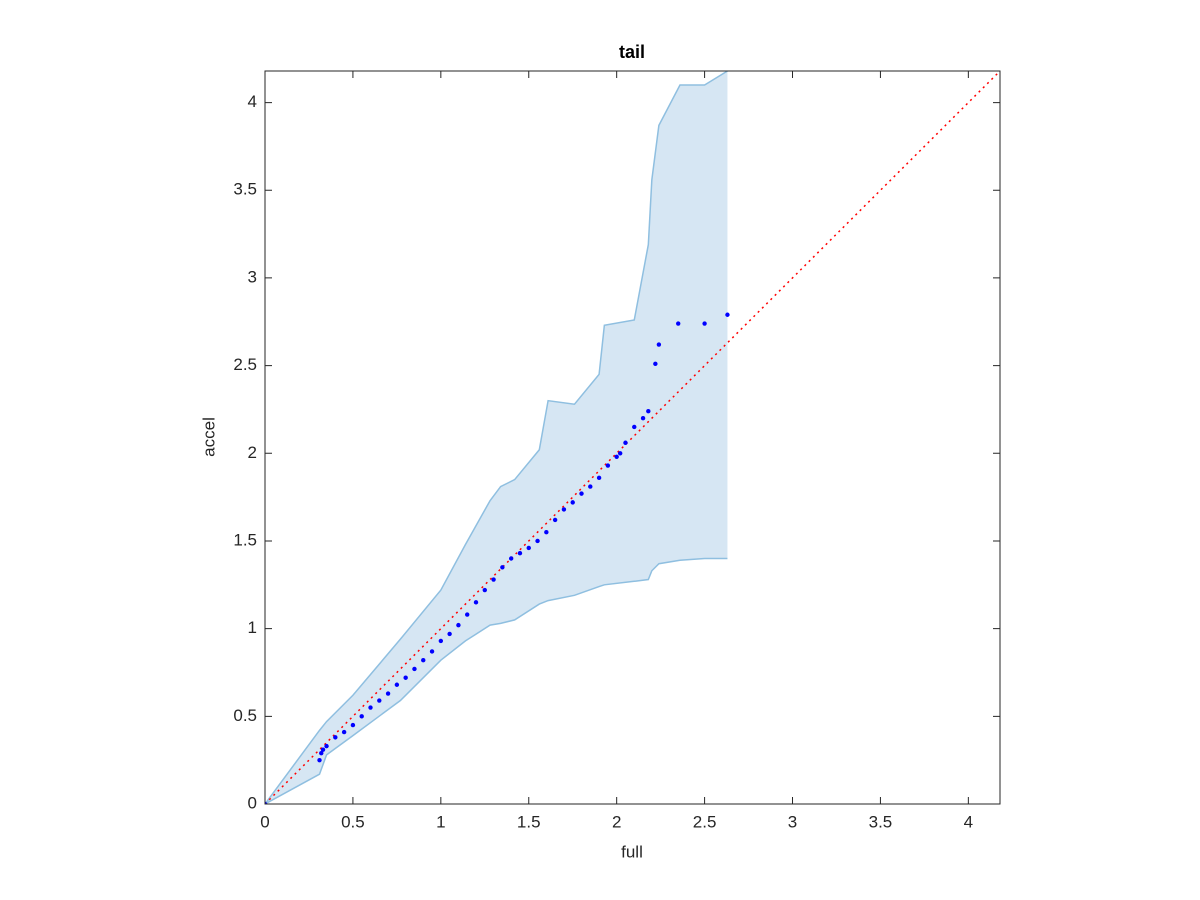  What do you see at coordinates (968, 821) in the screenshot?
I see `x-tick-label: 4` at bounding box center [968, 821].